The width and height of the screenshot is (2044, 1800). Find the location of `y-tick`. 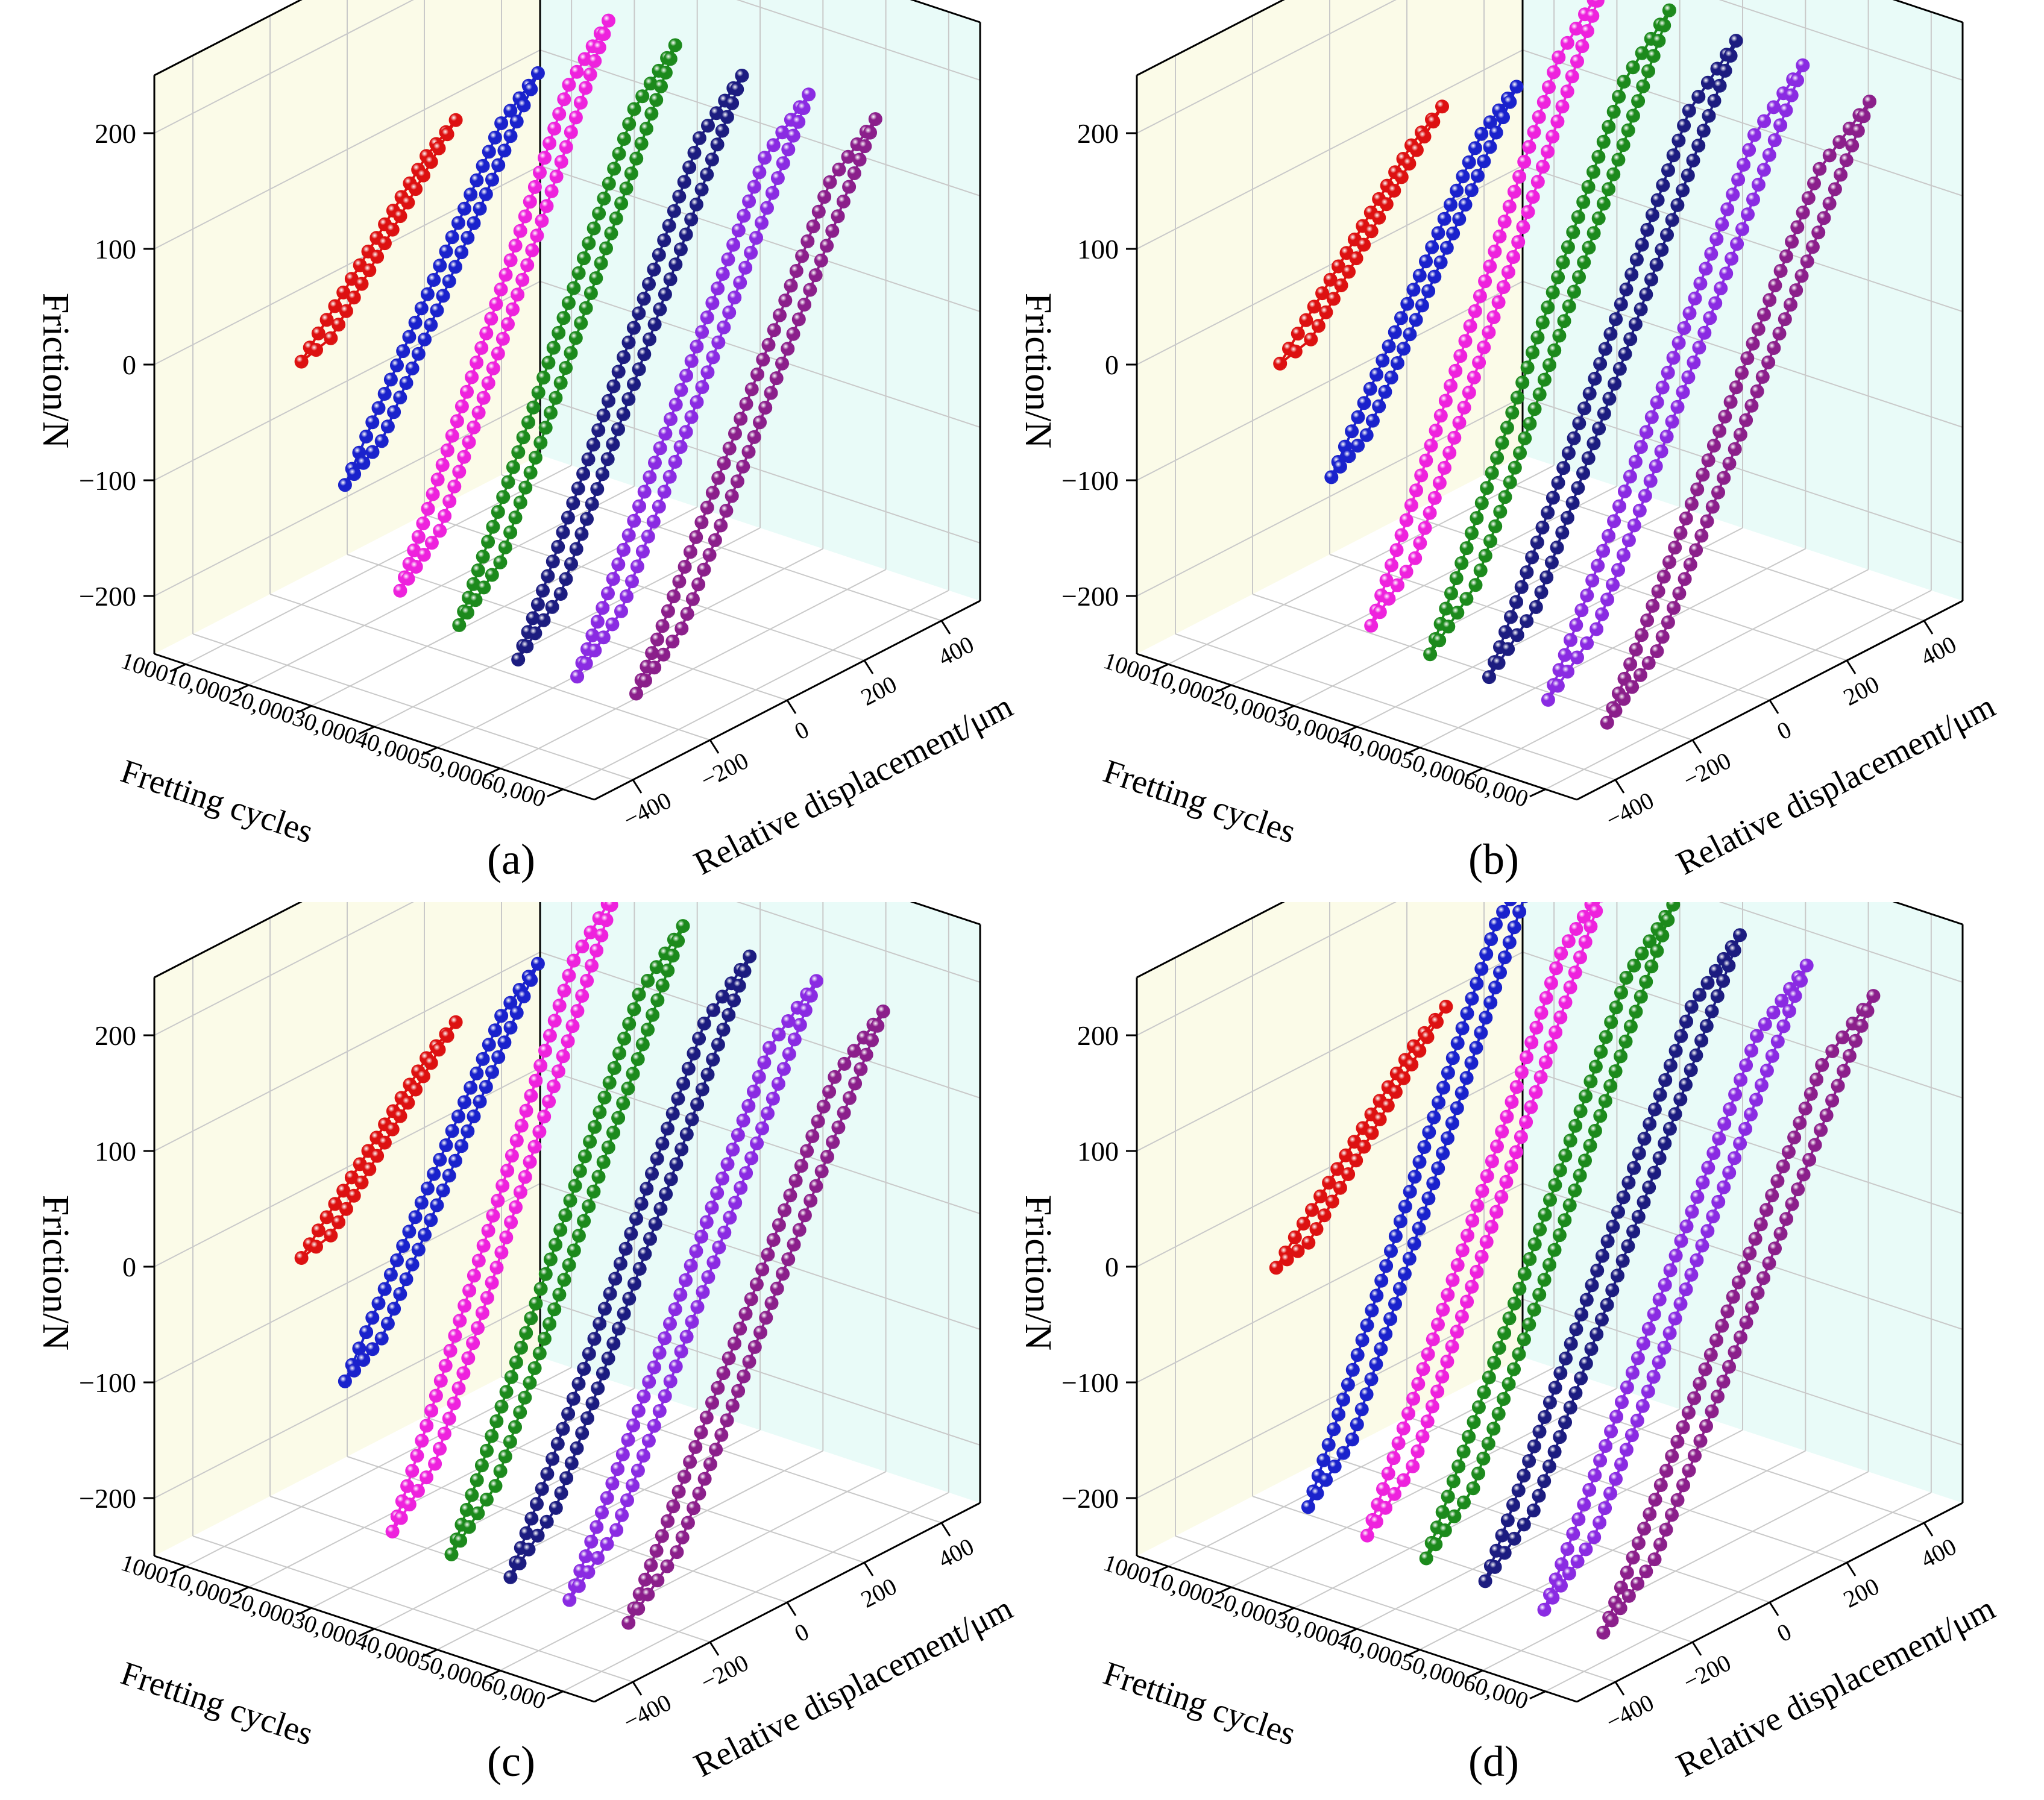

y-tick is located at coordinates (1696, 746).